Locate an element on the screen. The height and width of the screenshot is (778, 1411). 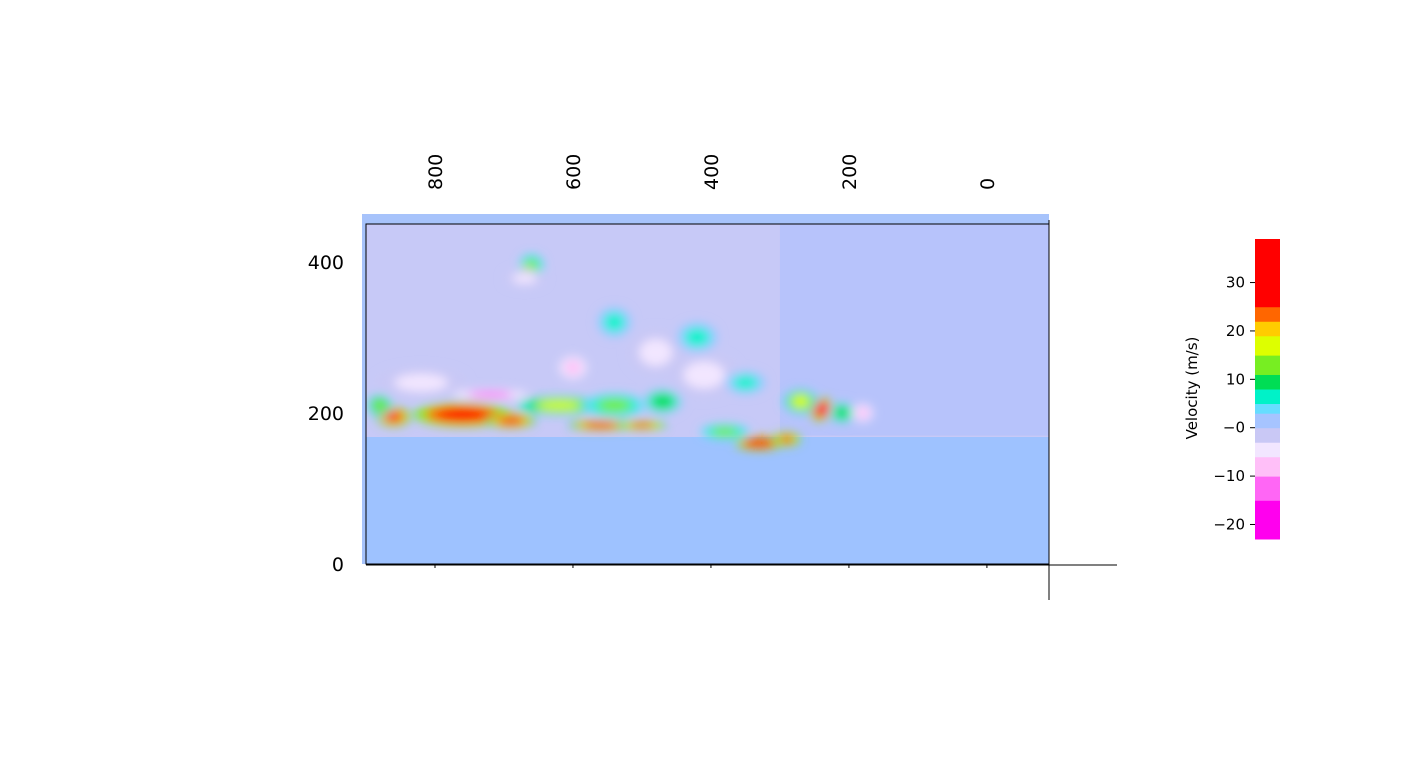
blob-layer is located at coordinates (620, 352).